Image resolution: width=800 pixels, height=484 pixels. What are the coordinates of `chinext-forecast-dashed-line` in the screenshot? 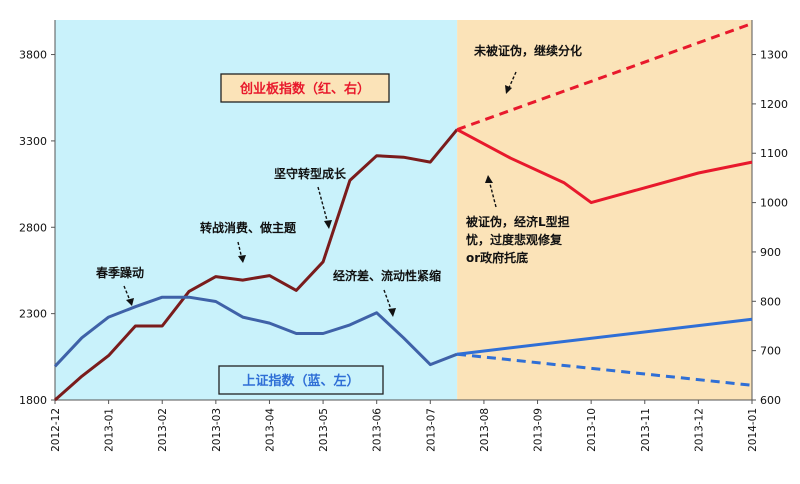 It's located at (604, 77).